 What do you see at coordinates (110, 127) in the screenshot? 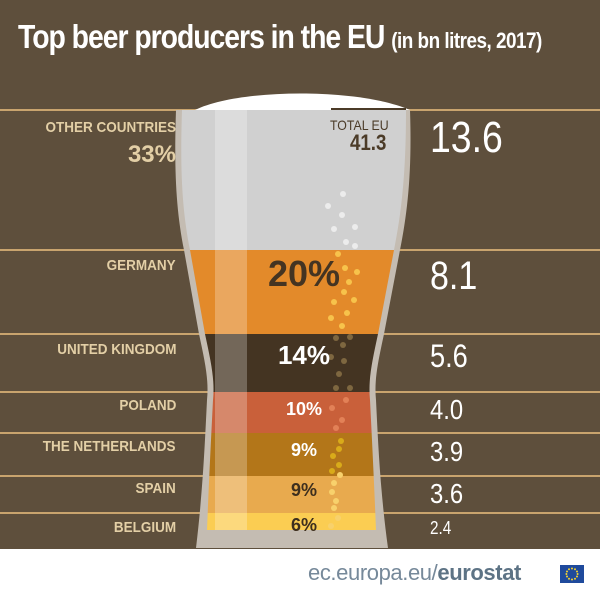
I see `label-other-countries: OTHER COUNTRIES` at bounding box center [110, 127].